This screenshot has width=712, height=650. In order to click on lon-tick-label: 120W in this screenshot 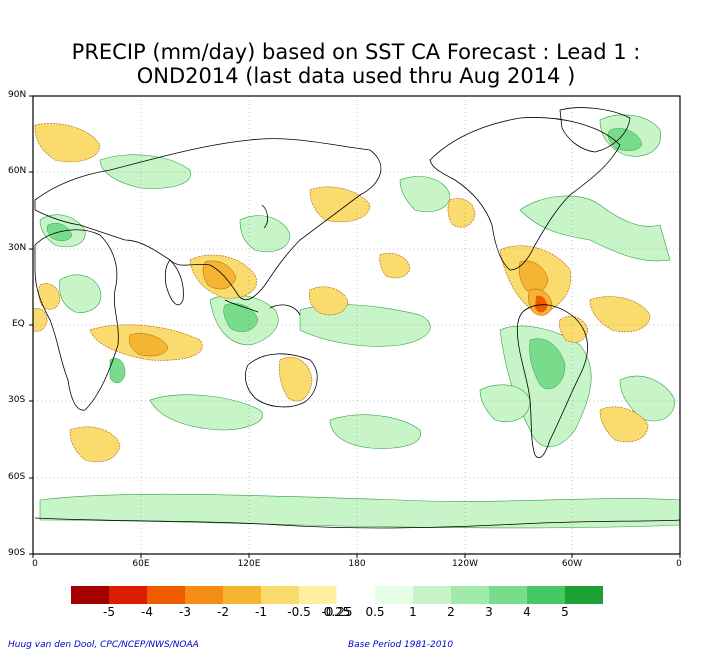, I will do `click(465, 564)`.